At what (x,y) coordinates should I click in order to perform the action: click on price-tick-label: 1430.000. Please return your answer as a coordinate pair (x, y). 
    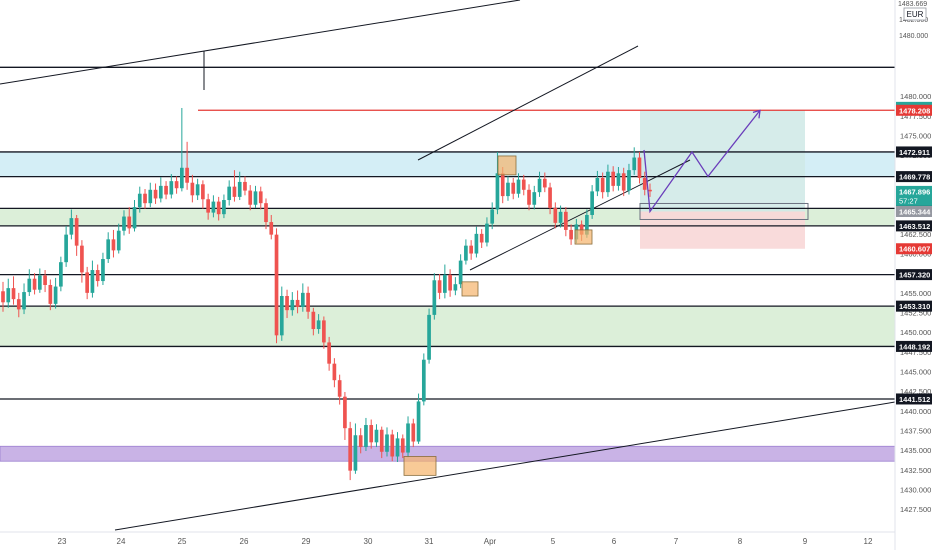
    Looking at the image, I should click on (915, 490).